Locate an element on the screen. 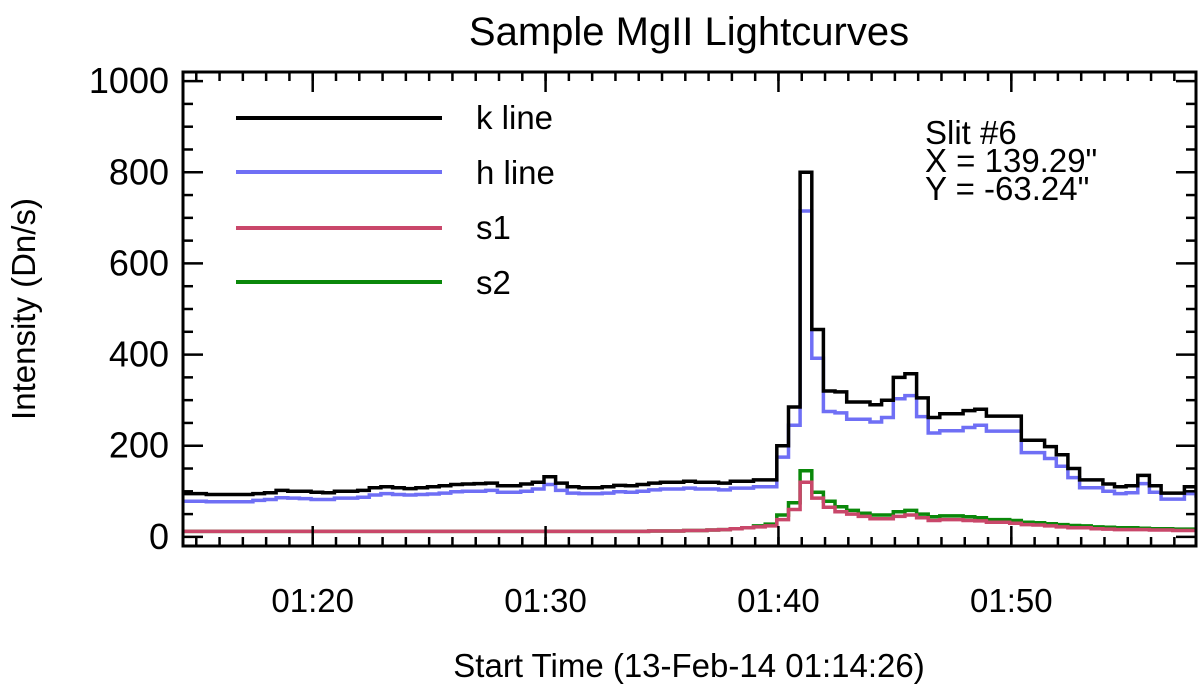 The width and height of the screenshot is (1200, 690). x-tick-label: 01:40 is located at coordinates (778, 600).